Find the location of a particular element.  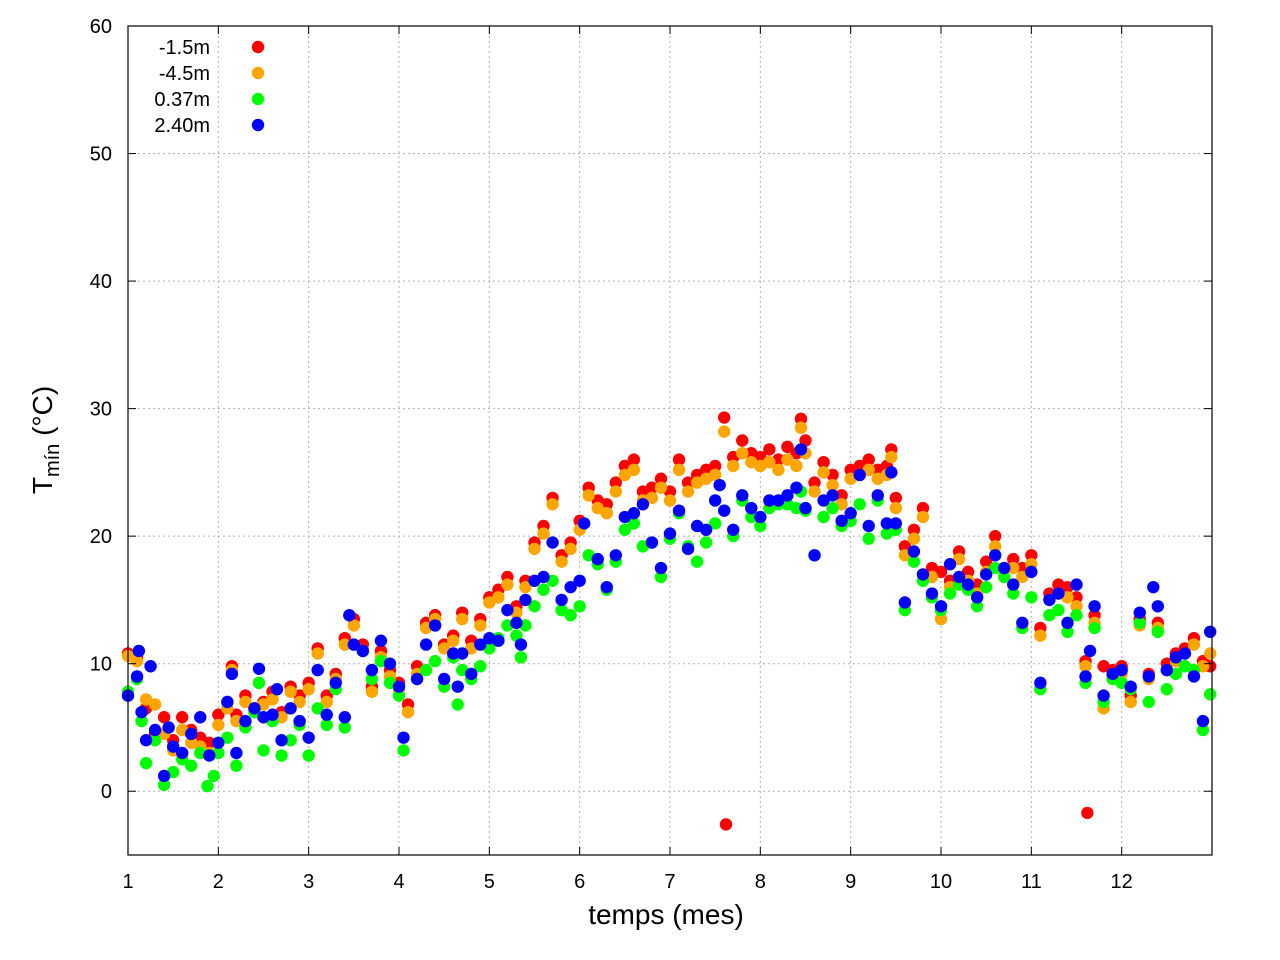

legend-label: 0.37m is located at coordinates (182, 100).